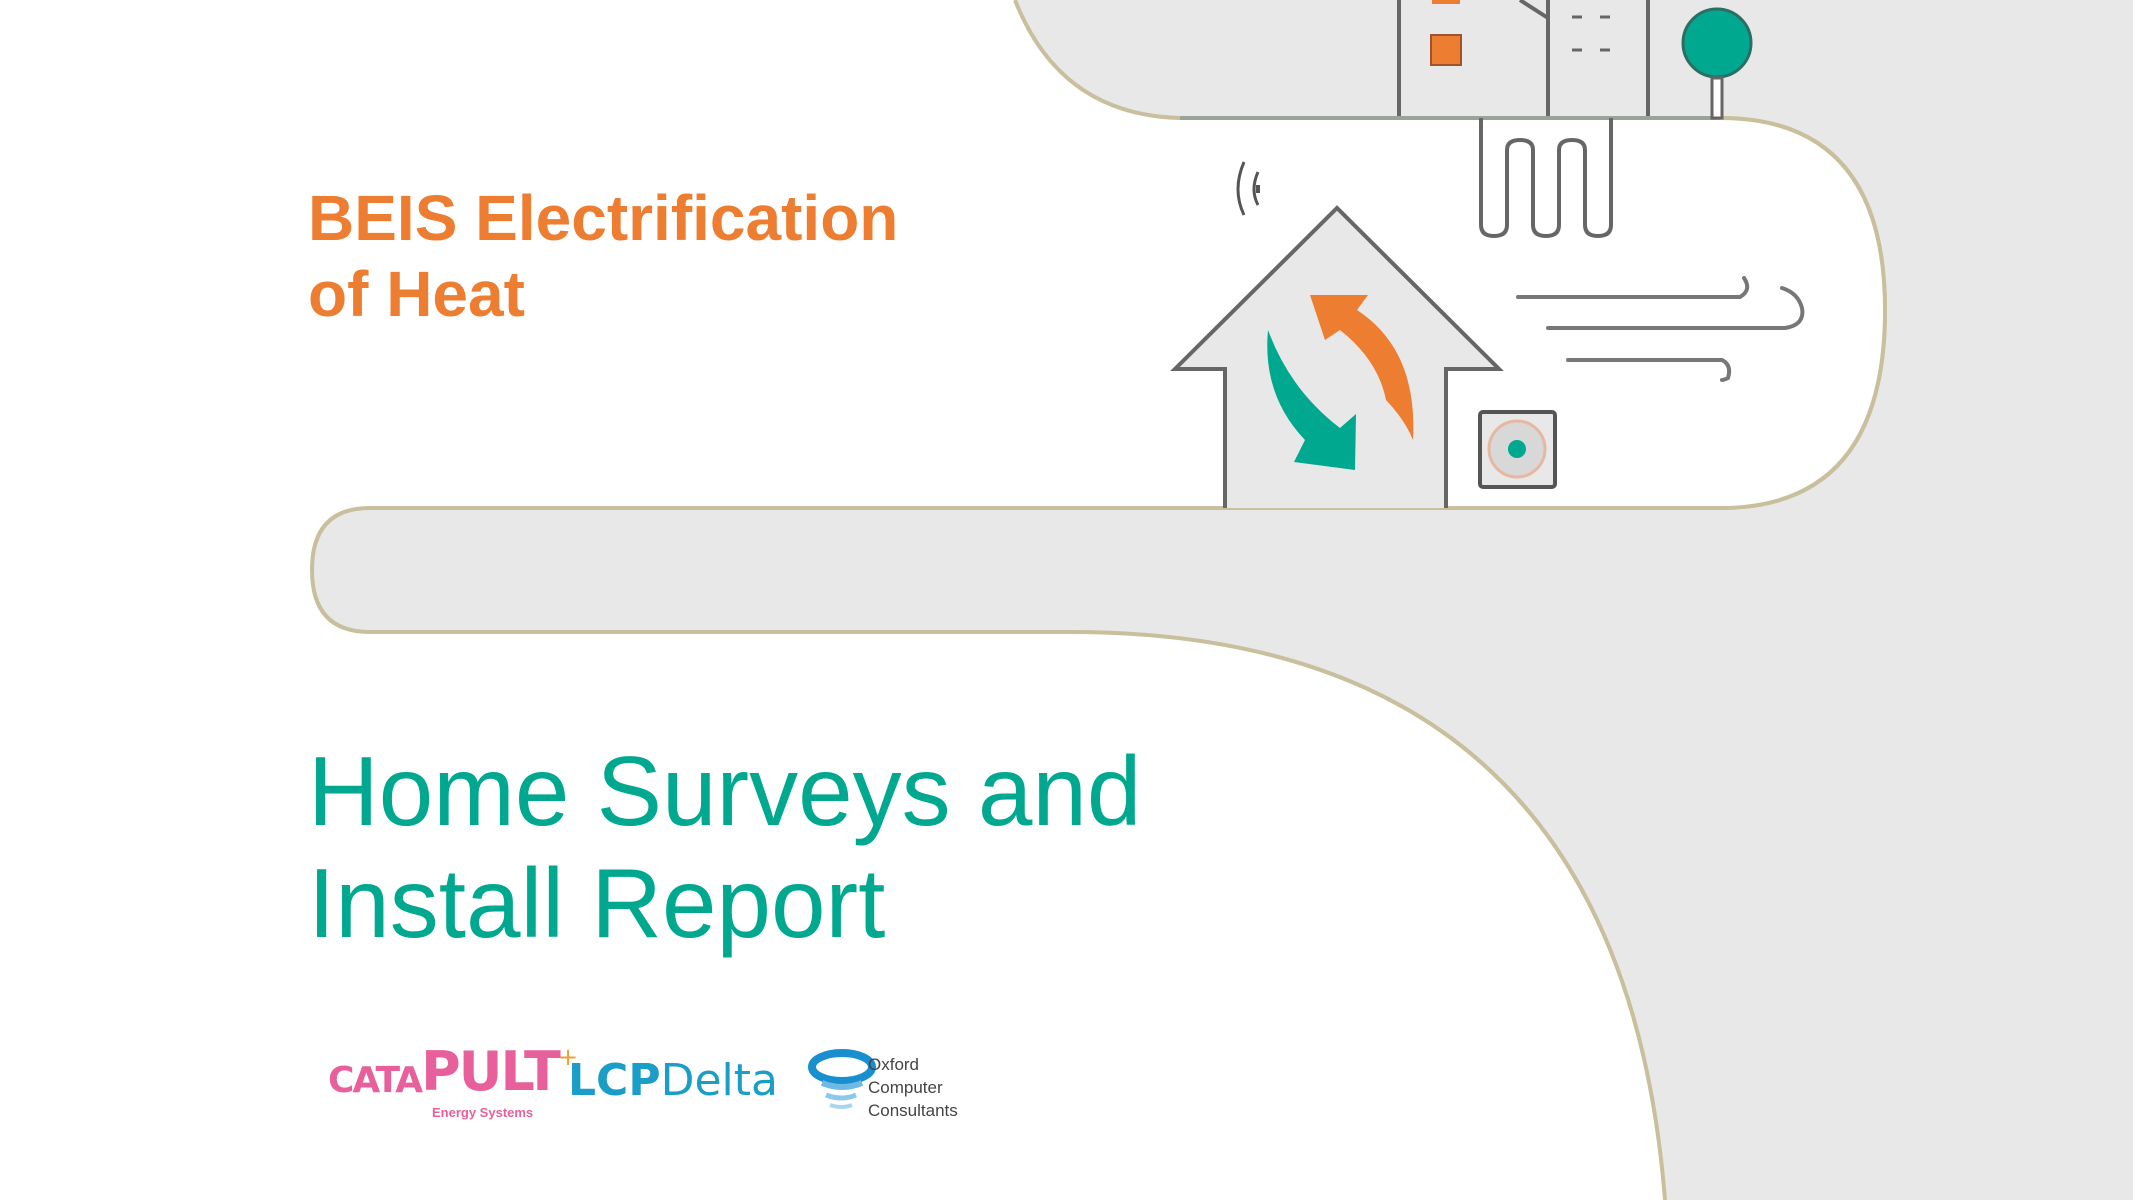 This screenshot has height=1200, width=2133. I want to click on house-icon, so click(1337, 356).